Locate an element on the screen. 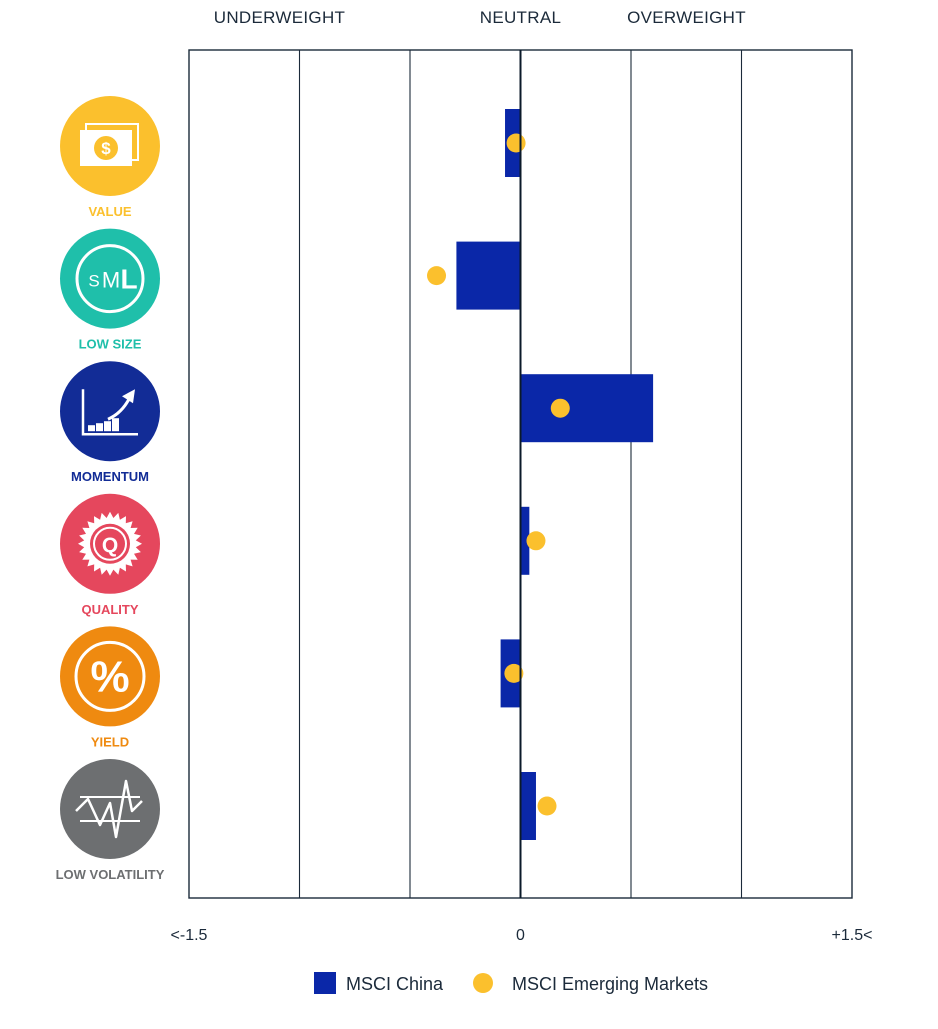 The width and height of the screenshot is (938, 1029). category-label: QUALITY is located at coordinates (109, 609).